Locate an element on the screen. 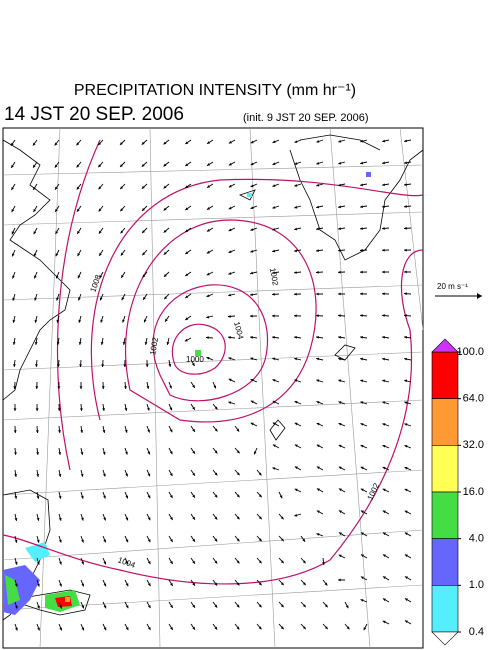  colorbar: 100.0 64.0 32.0 16.0 4.0 1.0 0.4 is located at coordinates (457, 492).